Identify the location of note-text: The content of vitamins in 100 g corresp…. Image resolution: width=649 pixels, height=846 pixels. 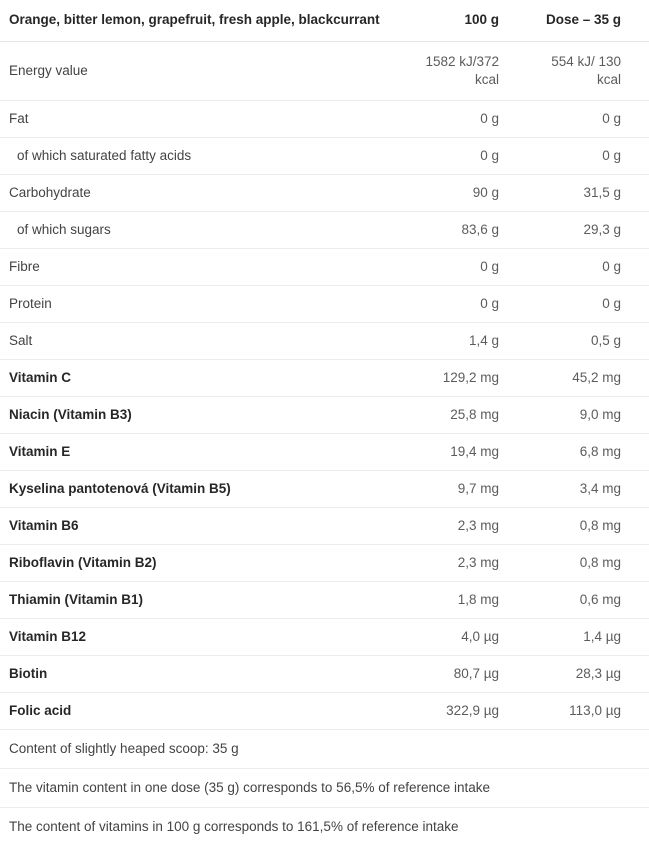
(324, 827).